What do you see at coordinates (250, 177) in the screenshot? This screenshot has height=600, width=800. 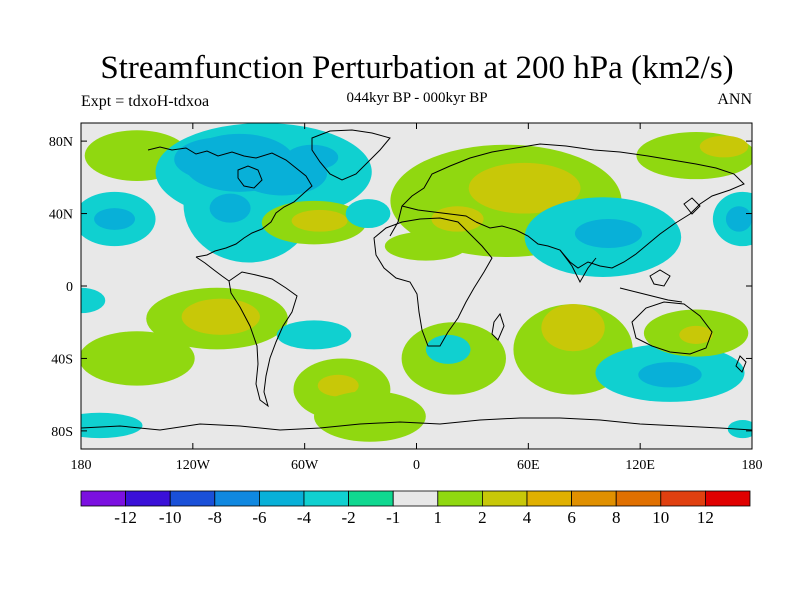 I see `coast-hudson-bay` at bounding box center [250, 177].